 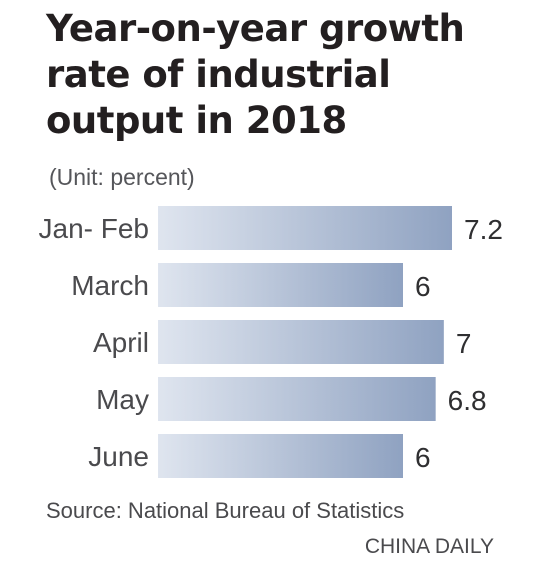 What do you see at coordinates (196, 120) in the screenshot?
I see `chart-title-line-3: output in 2018` at bounding box center [196, 120].